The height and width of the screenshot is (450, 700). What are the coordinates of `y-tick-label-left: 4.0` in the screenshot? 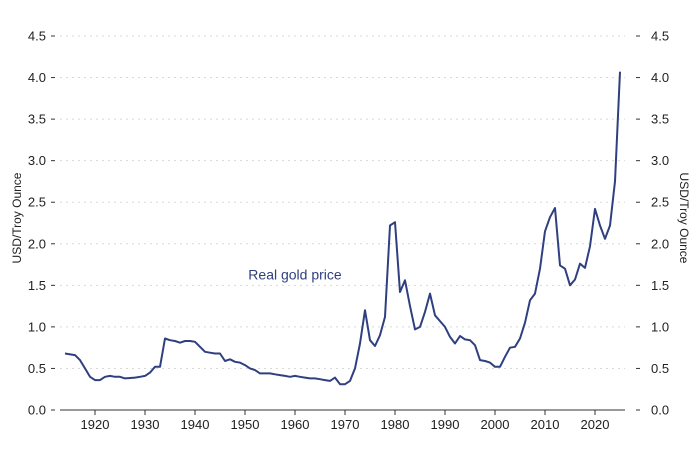 It's located at (37, 77).